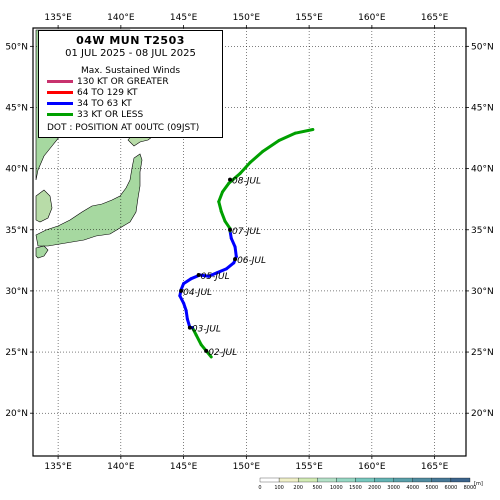  I want to click on lon-tick-label-bottom: 145°E, so click(184, 467).